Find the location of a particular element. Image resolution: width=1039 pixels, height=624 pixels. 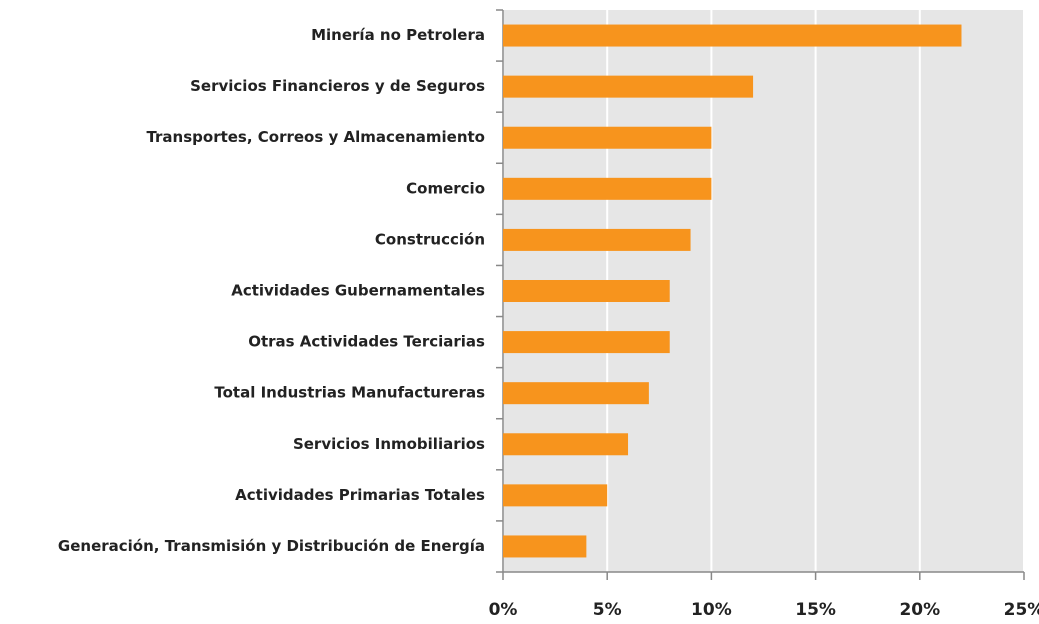

x-tick-label: 0% is located at coordinates (503, 610).